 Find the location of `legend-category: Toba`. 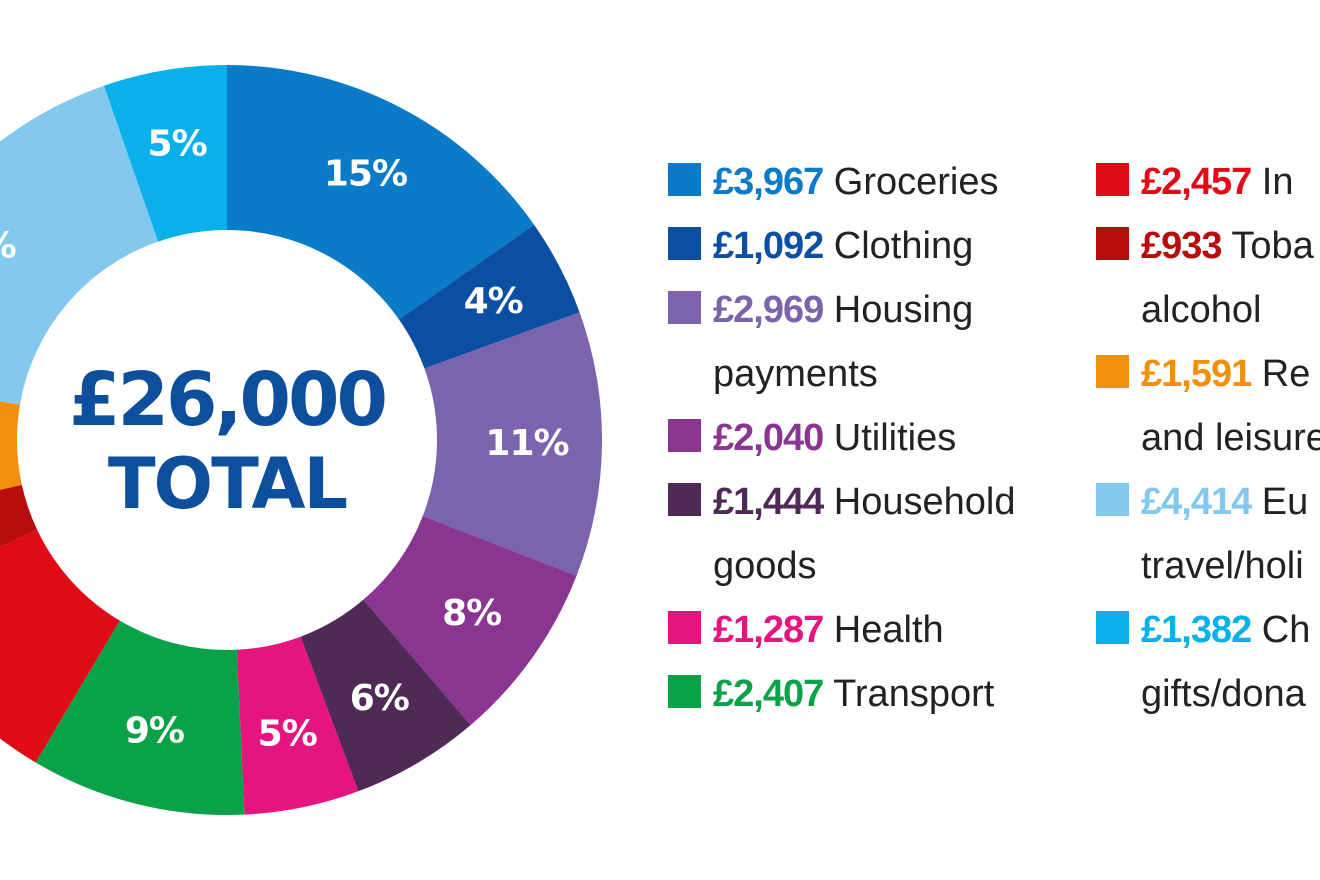

legend-category: Toba is located at coordinates (1267, 246).